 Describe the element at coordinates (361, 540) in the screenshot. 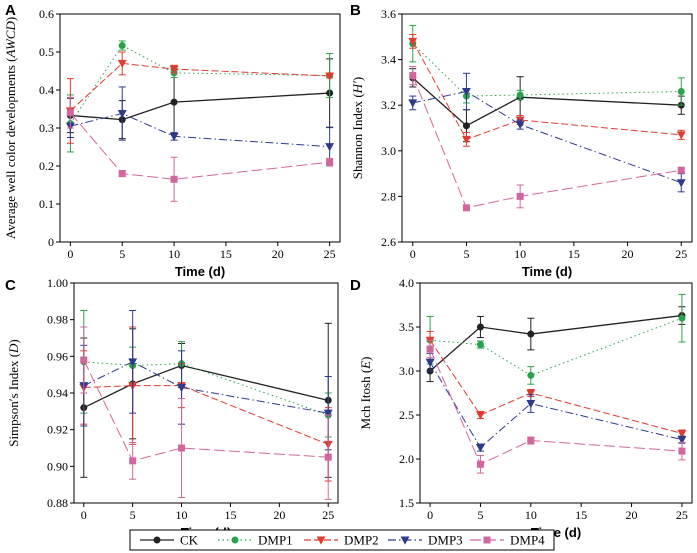

I see `legend-label: DMP2` at that location.